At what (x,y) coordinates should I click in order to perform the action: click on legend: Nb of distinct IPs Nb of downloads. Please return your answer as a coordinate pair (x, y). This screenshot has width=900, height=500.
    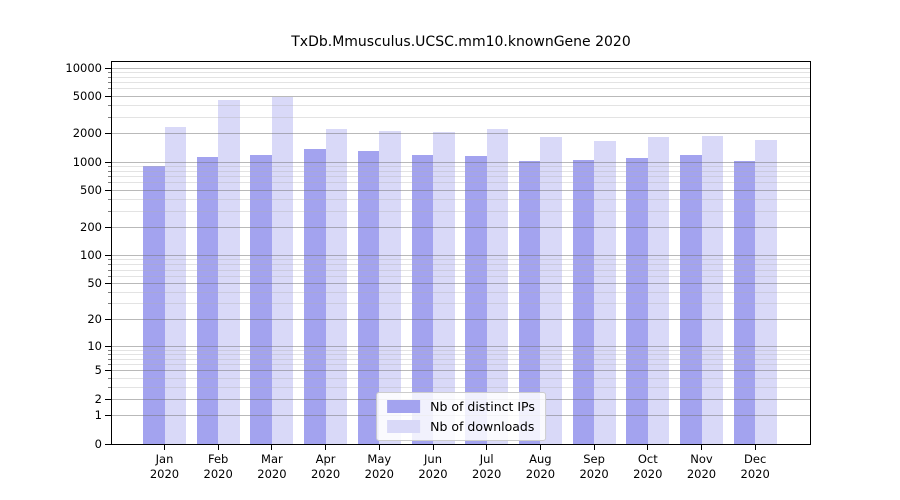
    Looking at the image, I should click on (461, 416).